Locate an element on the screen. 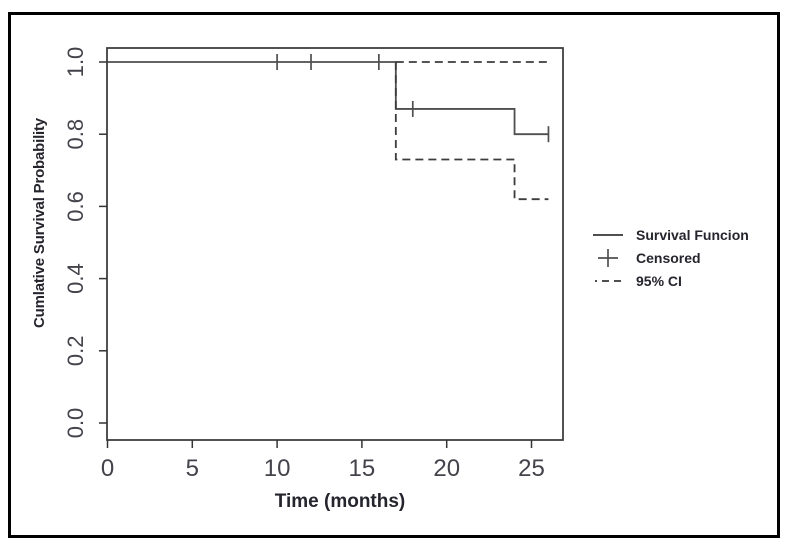 Image resolution: width=792 pixels, height=554 pixels. y-tick-label: 0.2 is located at coordinates (75, 351).